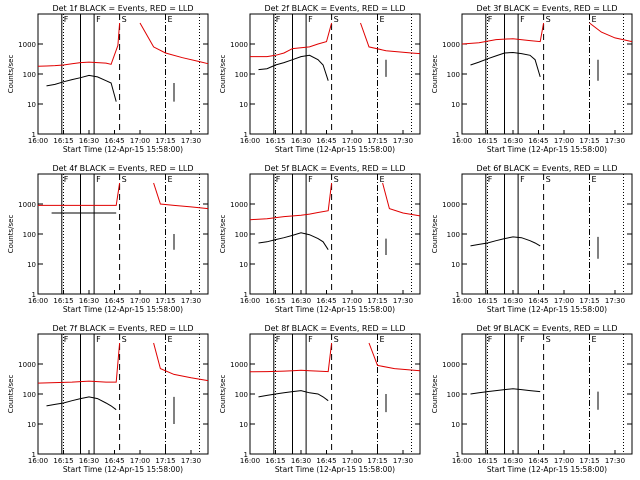 The image size is (640, 480). Describe the element at coordinates (122, 328) in the screenshot. I see `panel-title: Det 7f BLACK = Events, RED = LLD` at that location.